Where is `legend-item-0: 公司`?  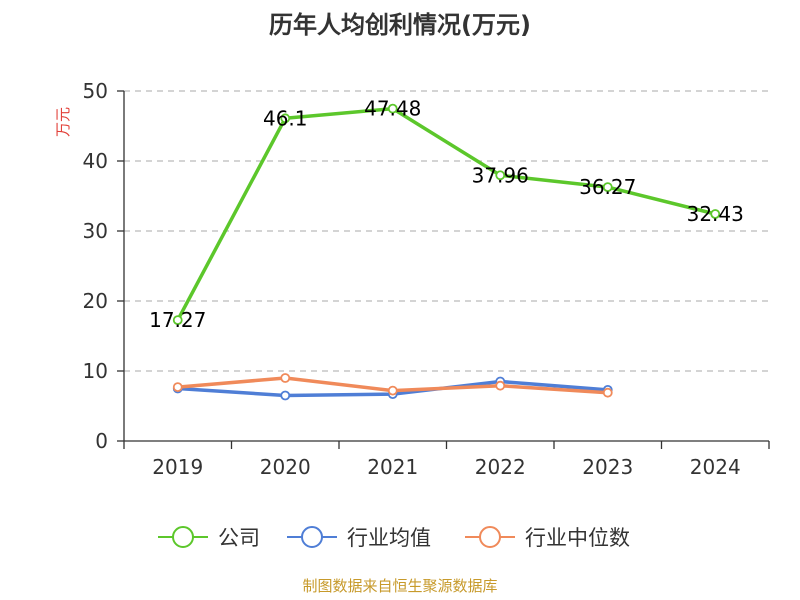 legend-item-0: 公司 is located at coordinates (209, 538).